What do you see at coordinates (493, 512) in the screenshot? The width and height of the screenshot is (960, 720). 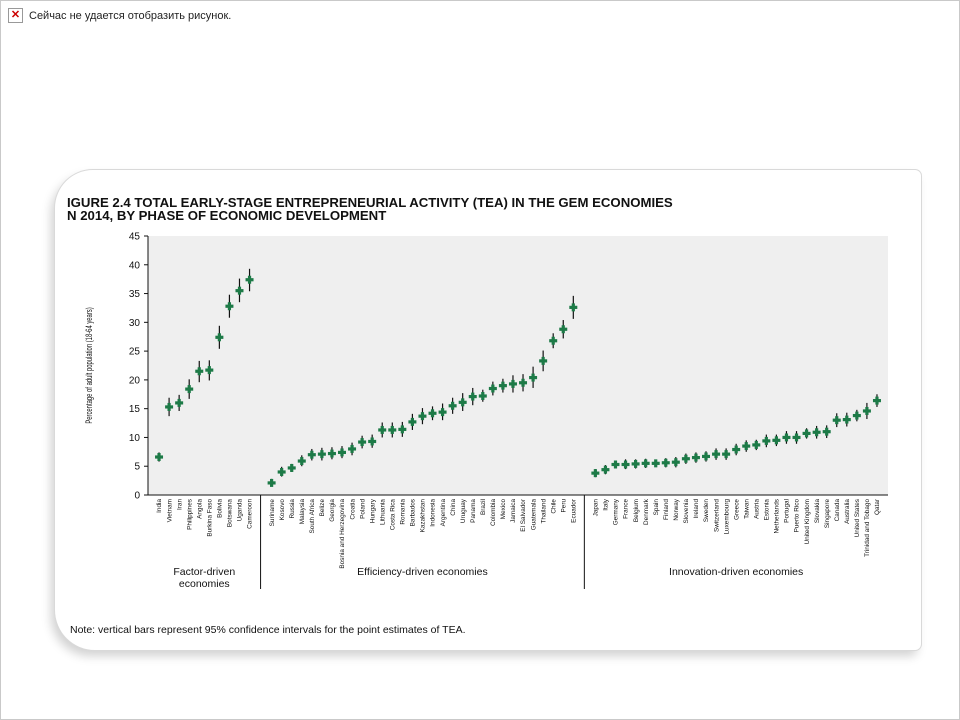 I see `x-tick-label: Colombia` at bounding box center [493, 512].